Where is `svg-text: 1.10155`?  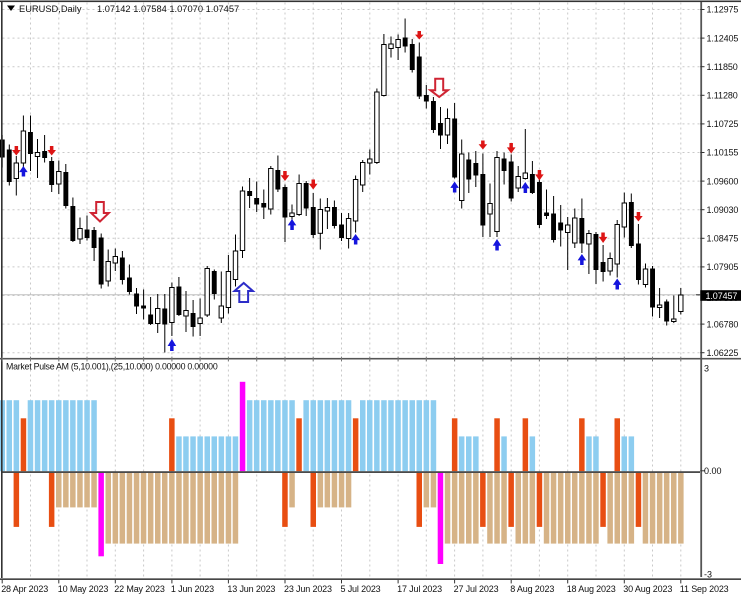 svg-text: 1.10155 is located at coordinates (723, 153).